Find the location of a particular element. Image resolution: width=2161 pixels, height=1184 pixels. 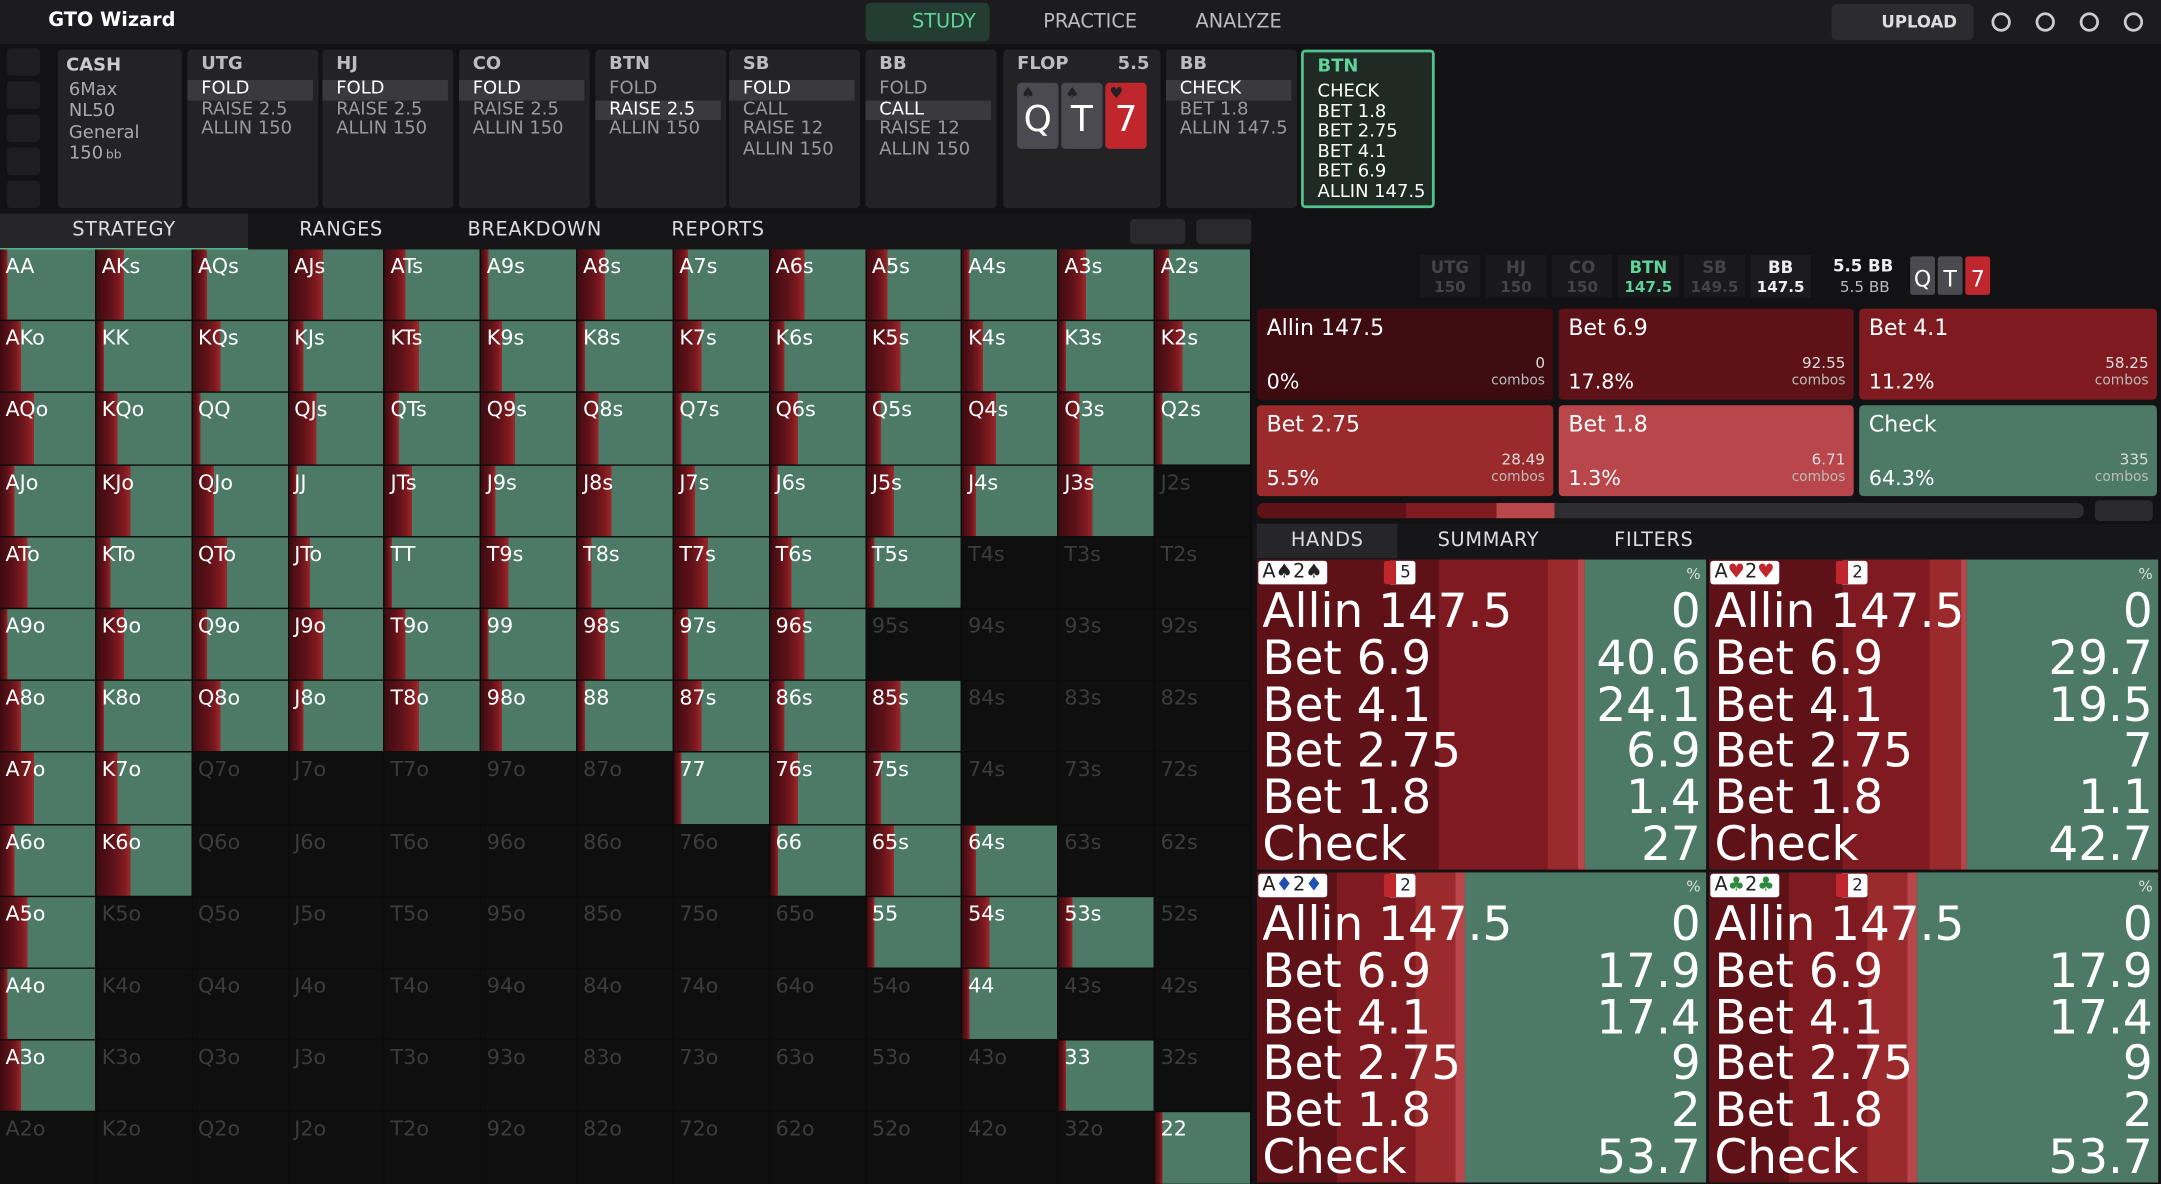

hand-cell: Q9s is located at coordinates (529, 429).